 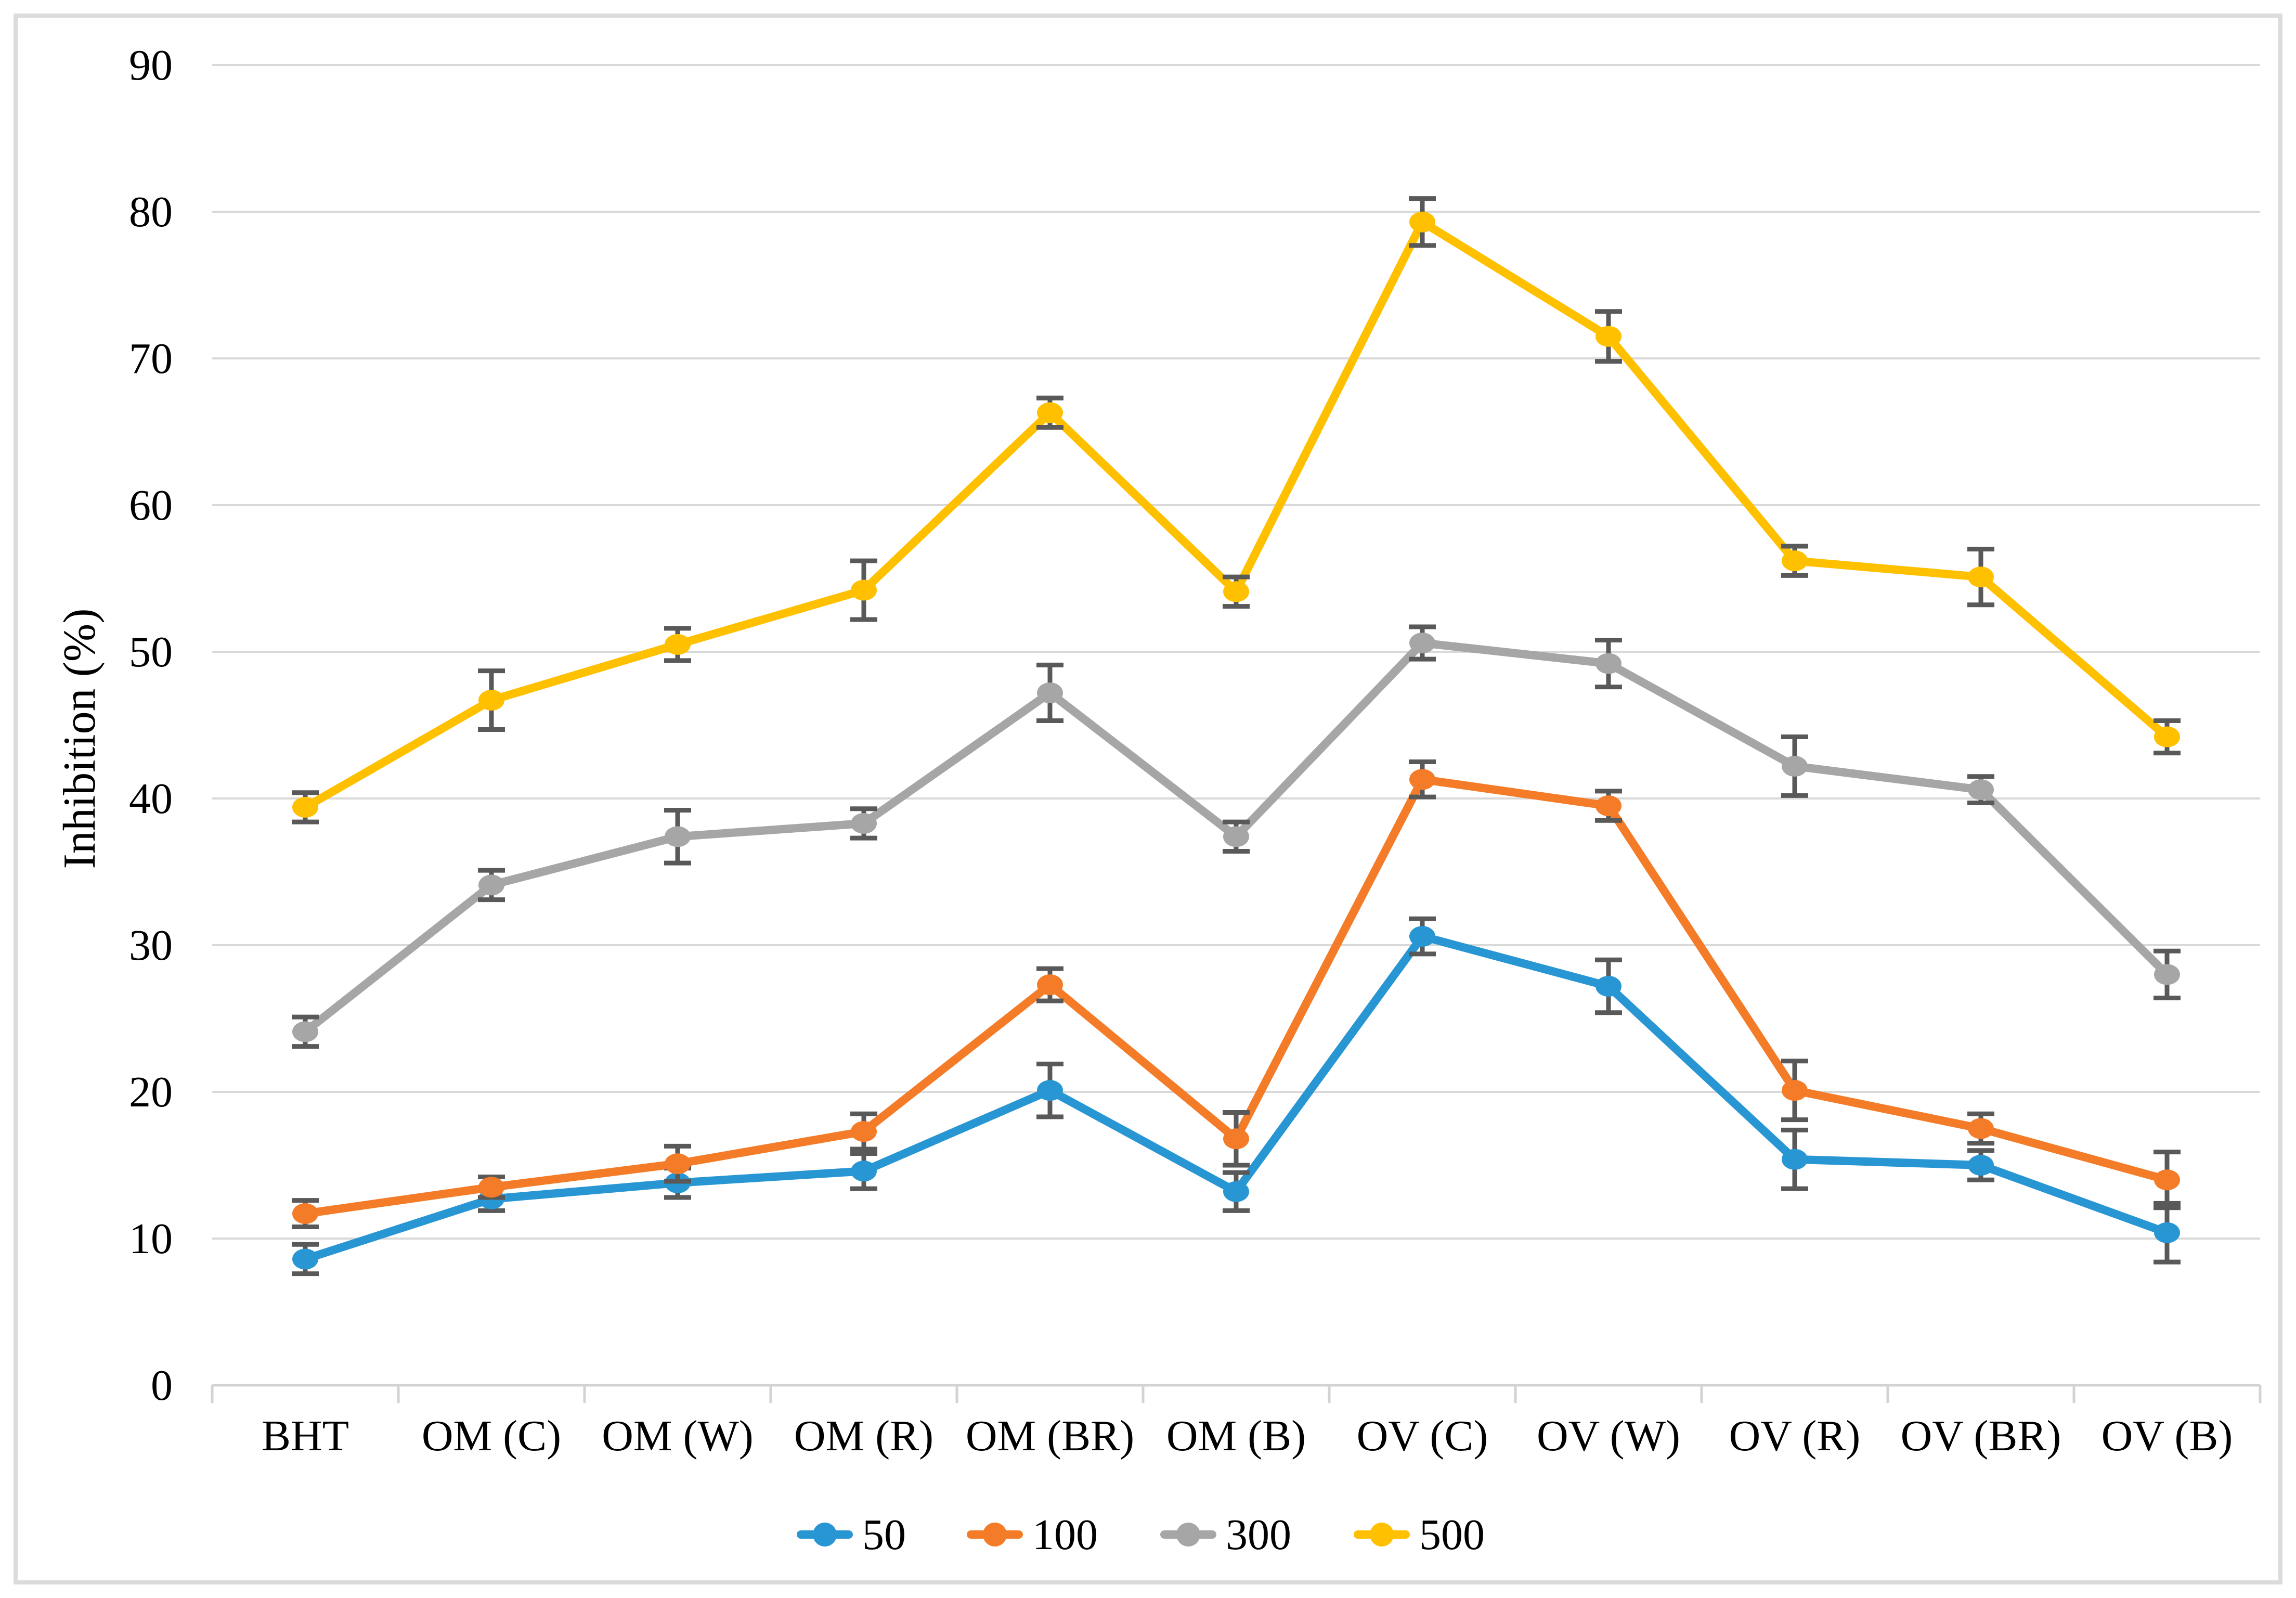 What do you see at coordinates (851, 1535) in the screenshot?
I see `legend-item: 50` at bounding box center [851, 1535].